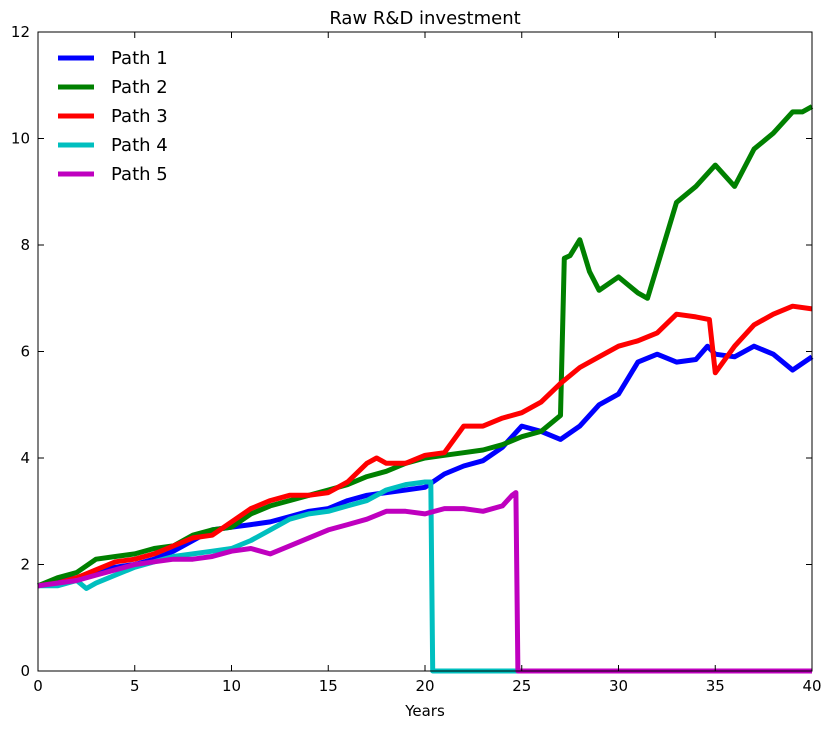 Image resolution: width=832 pixels, height=730 pixels. I want to click on x-tick-label: 10, so click(231, 686).